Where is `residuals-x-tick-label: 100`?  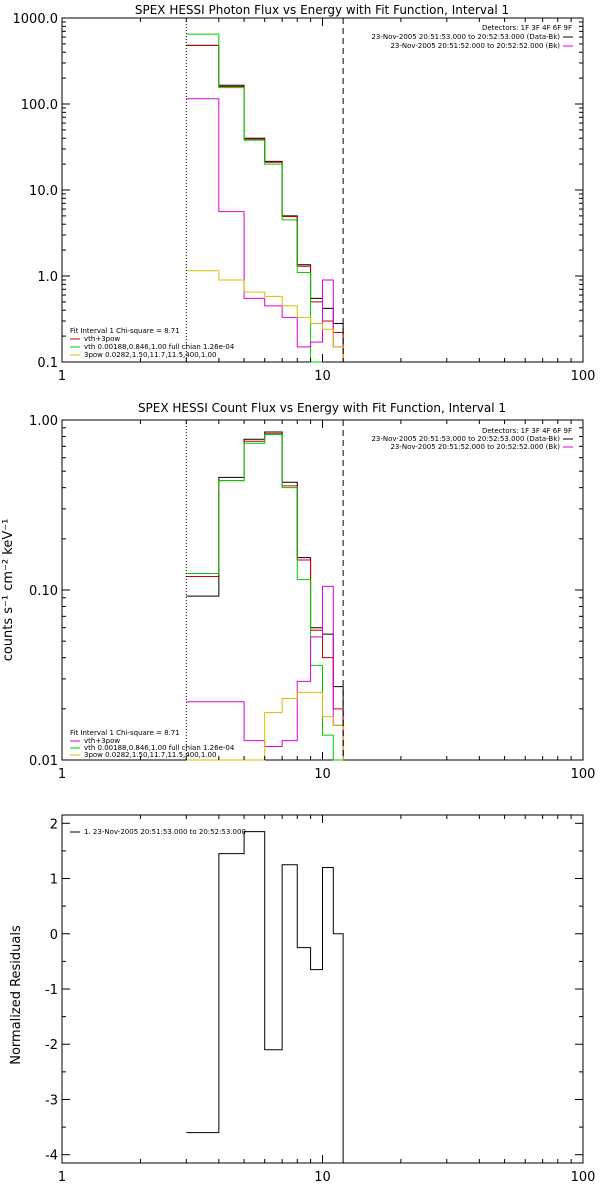
residuals-x-tick-label: 100 is located at coordinates (583, 1177).